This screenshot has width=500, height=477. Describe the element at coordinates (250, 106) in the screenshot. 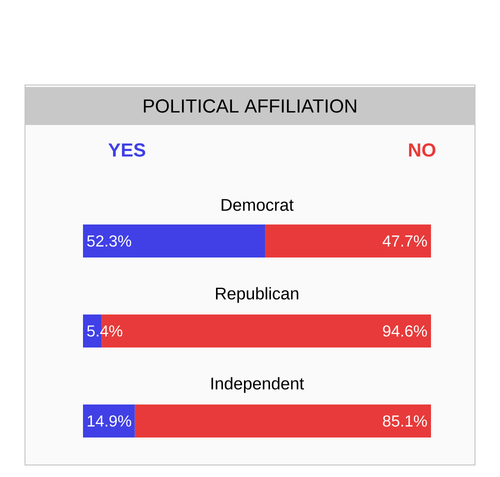

I see `chart-title: POLITICAL AFFILIATION` at that location.